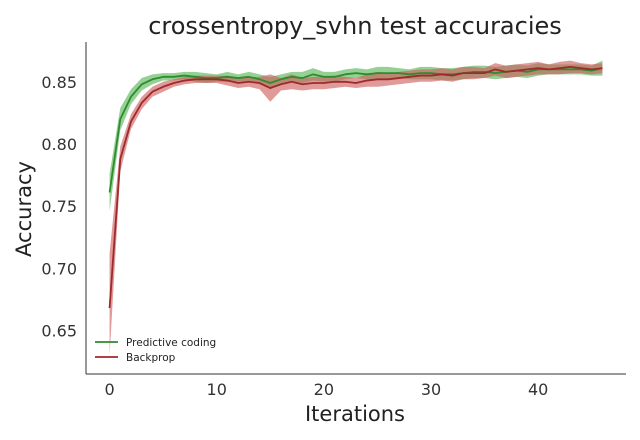 The height and width of the screenshot is (440, 640). I want to click on legend-label-predictive-coding: Predictive coding, so click(171, 343).